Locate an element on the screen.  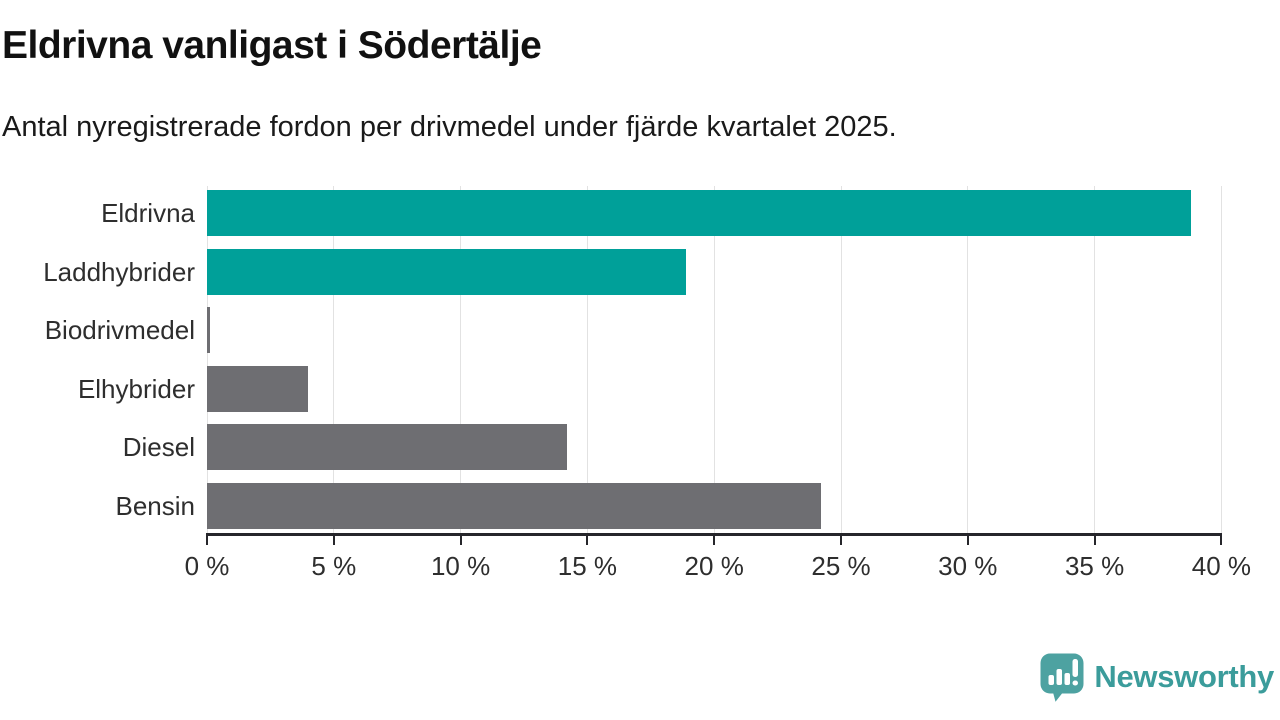
axis-tick-label: 20 % is located at coordinates (714, 566).